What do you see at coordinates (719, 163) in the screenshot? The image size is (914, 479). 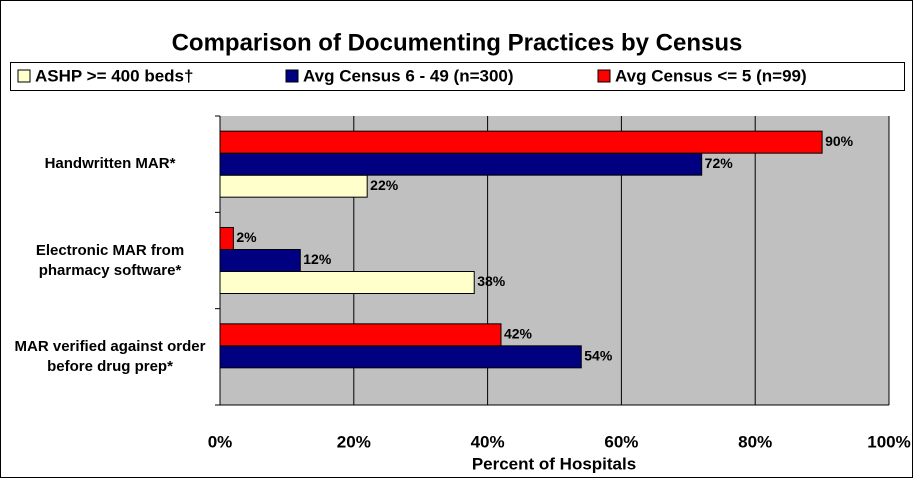 I see `data-label: 72%` at bounding box center [719, 163].